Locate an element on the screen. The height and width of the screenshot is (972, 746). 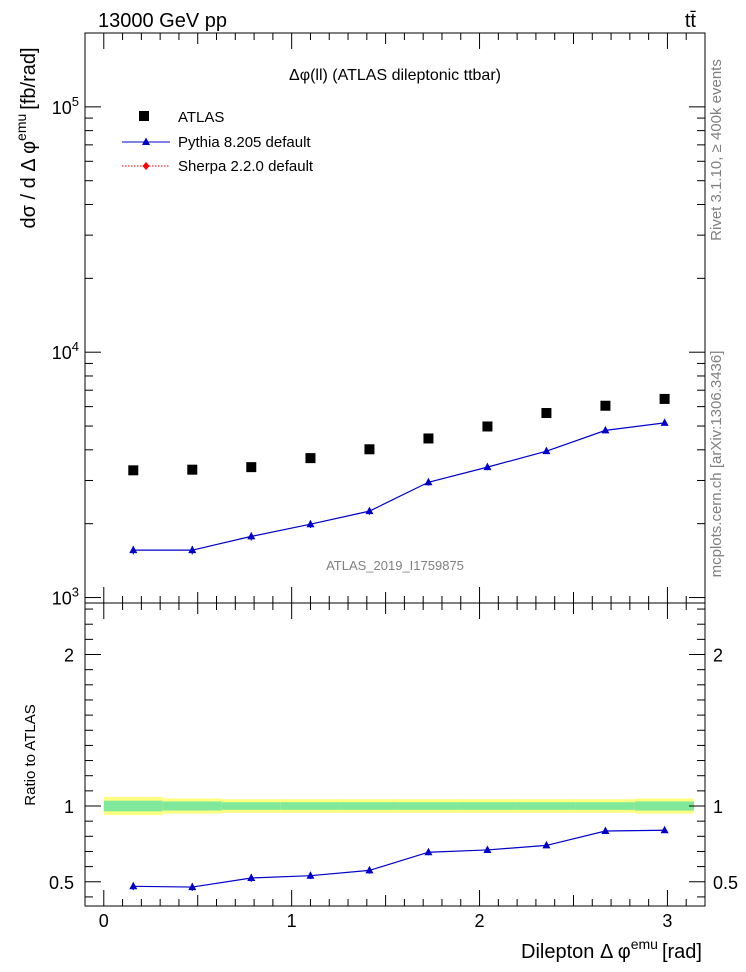
main-data is located at coordinates (399, 474).